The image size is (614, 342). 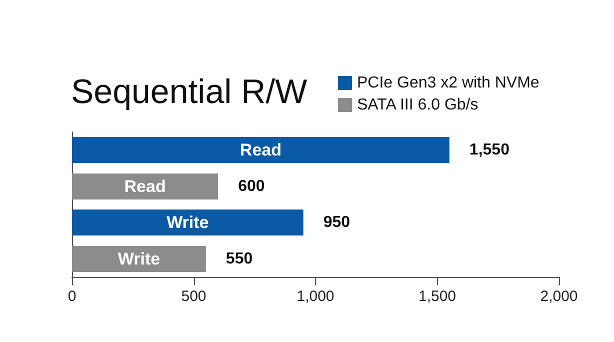 I want to click on category-label: Read, so click(x=145, y=186).